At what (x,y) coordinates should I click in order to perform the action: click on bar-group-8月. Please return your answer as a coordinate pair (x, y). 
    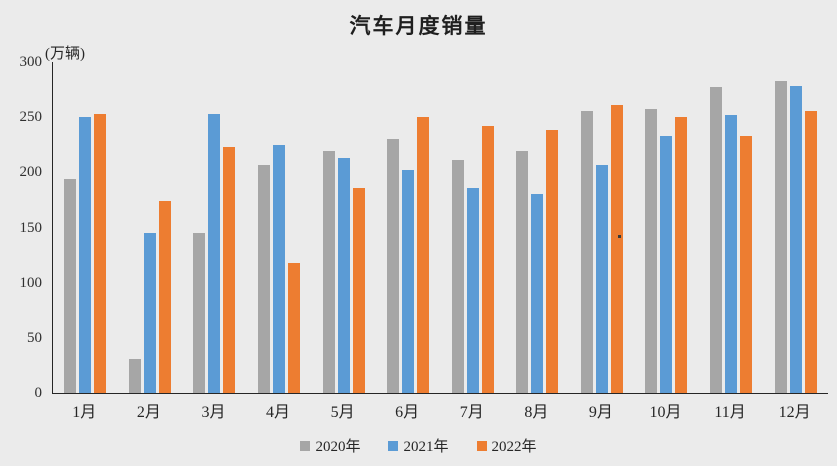
    Looking at the image, I should click on (537, 227).